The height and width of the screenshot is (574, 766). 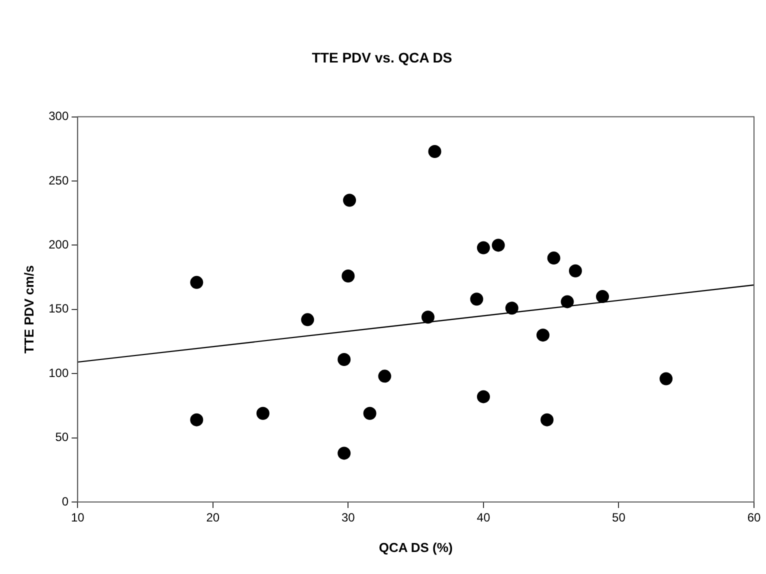 I want to click on y-tick-label: 100, so click(x=58, y=373).